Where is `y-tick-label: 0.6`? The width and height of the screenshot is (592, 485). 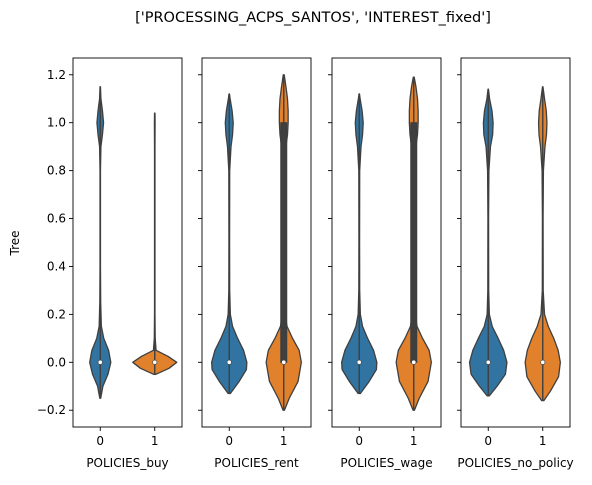
y-tick-label: 0.6 is located at coordinates (56, 219).